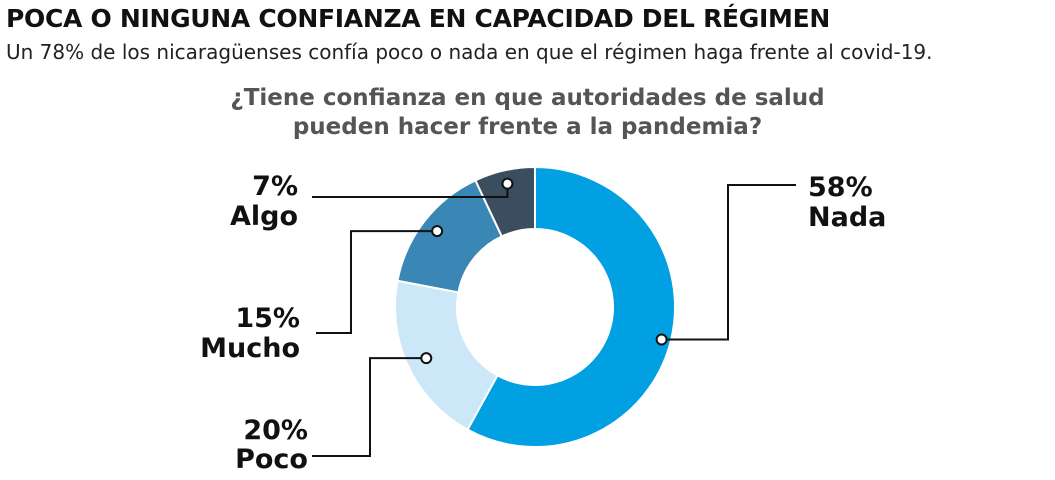 The image size is (1055, 480). Describe the element at coordinates (267, 318) in the screenshot. I see `slice-value-label-mucho: 15%` at that location.